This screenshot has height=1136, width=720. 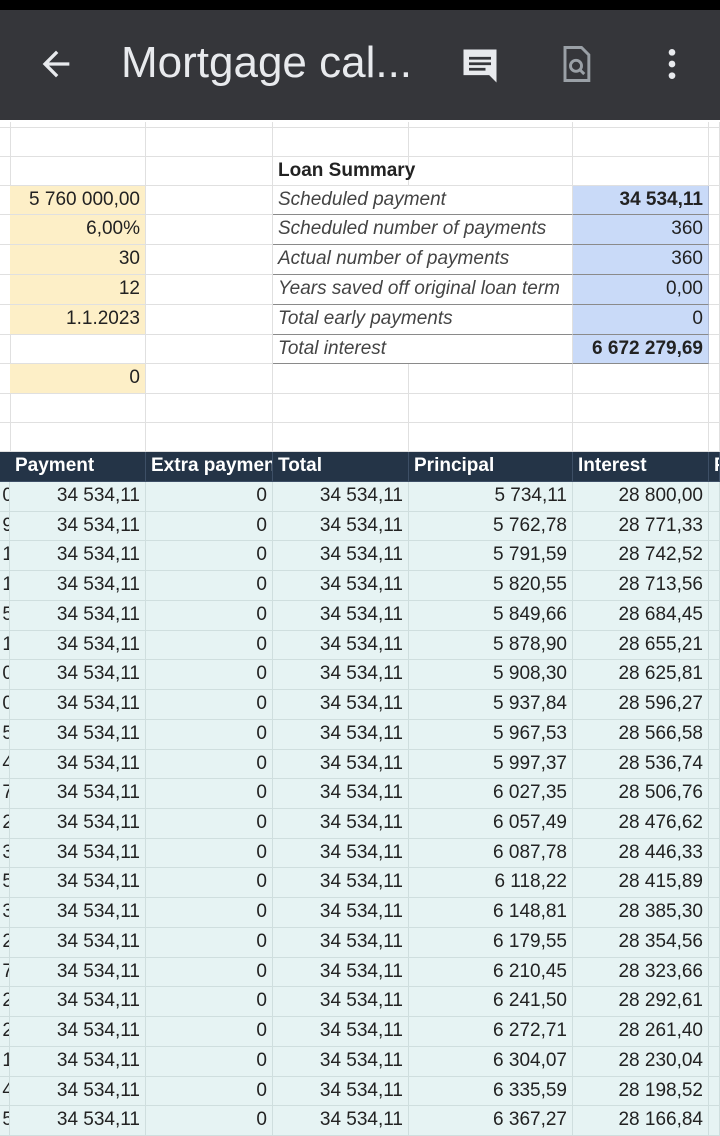 What do you see at coordinates (641, 1121) in the screenshot?
I see `schedule-cell: 28 166,84` at bounding box center [641, 1121].